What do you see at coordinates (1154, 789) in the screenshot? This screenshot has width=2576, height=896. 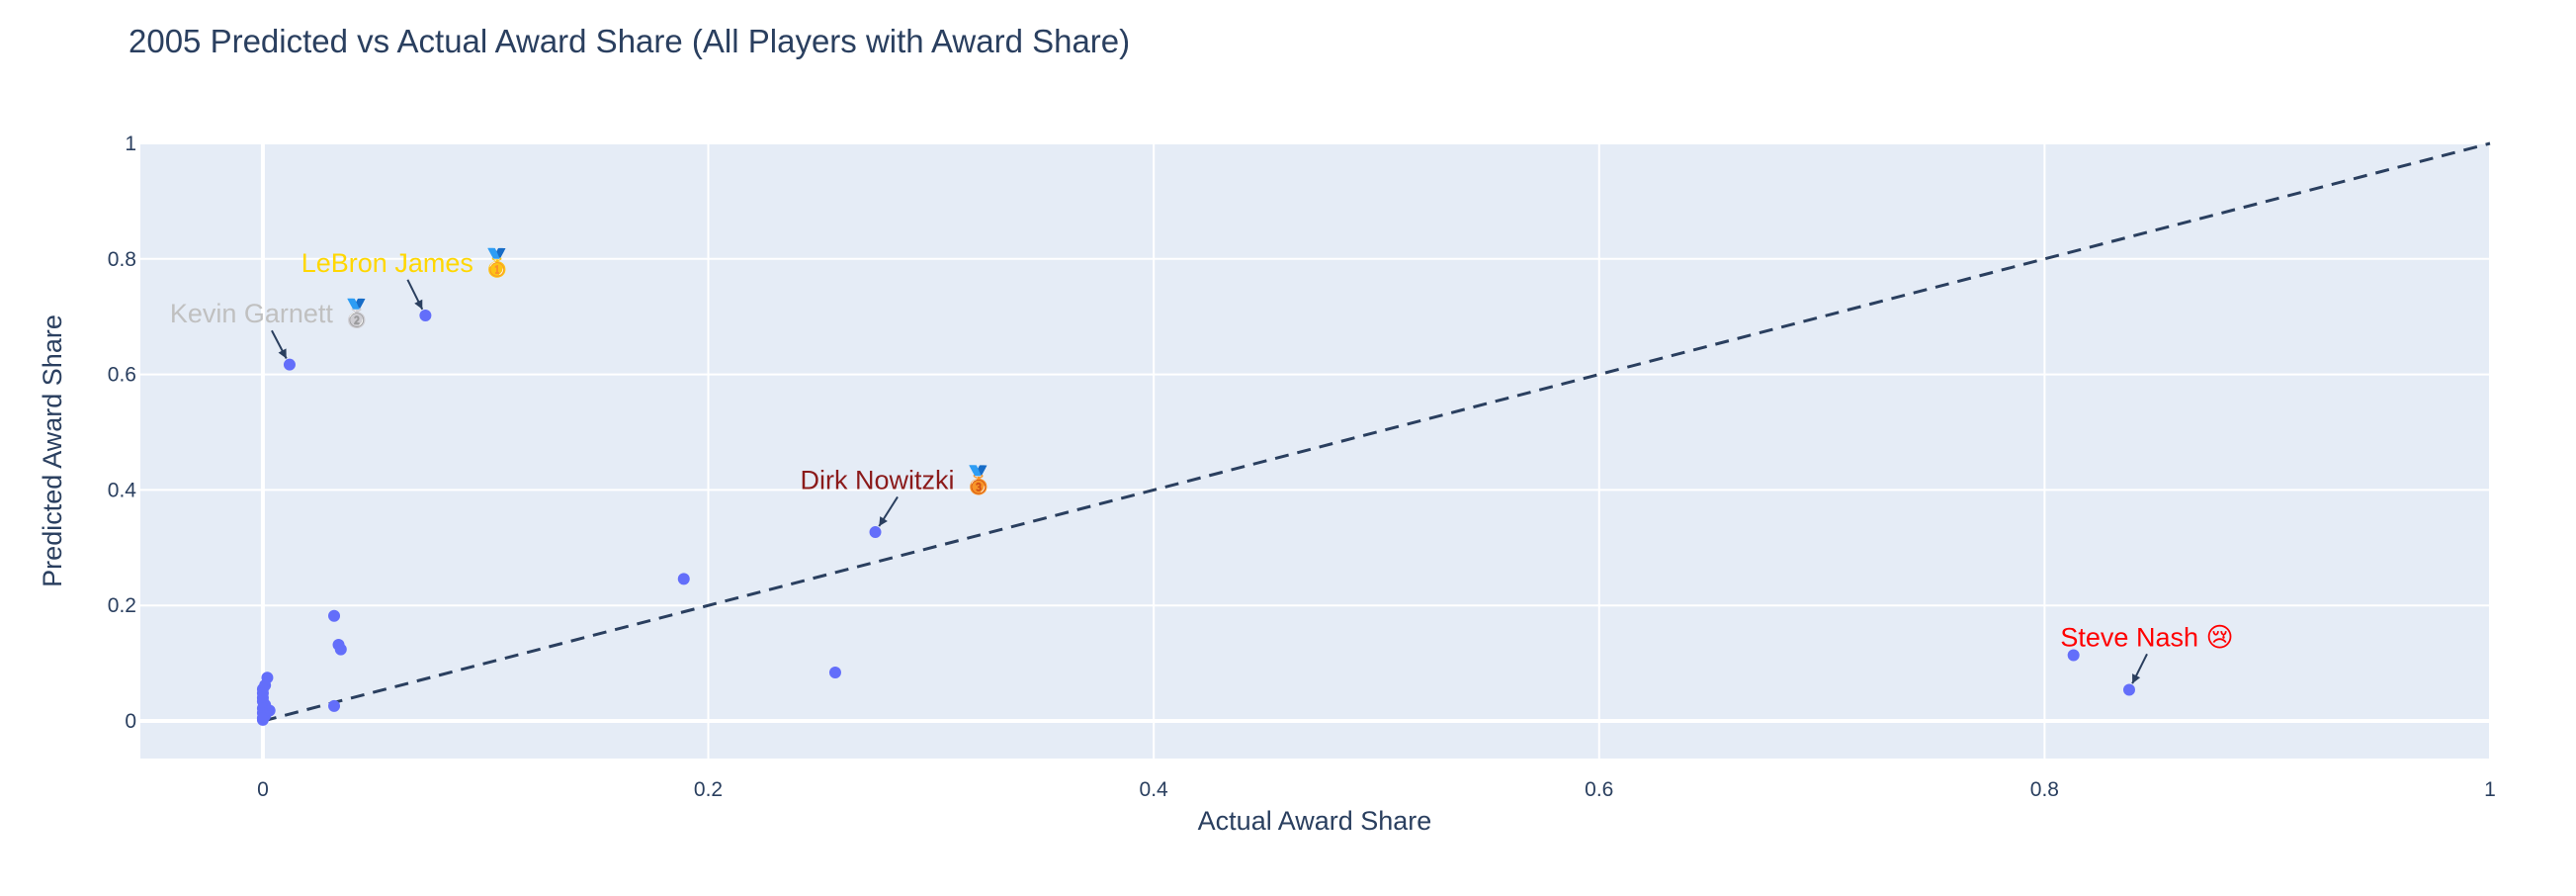 I see `x-tick-label: 0.4` at bounding box center [1154, 789].